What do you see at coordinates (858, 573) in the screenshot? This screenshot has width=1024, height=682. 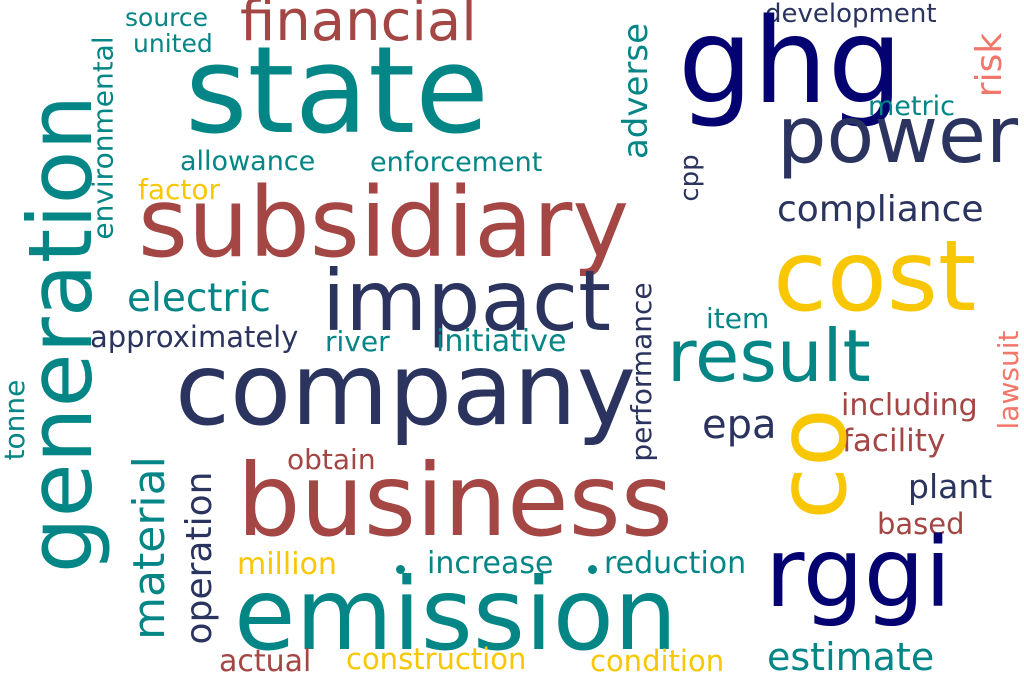 I see `word-rggi: rggi` at bounding box center [858, 573].